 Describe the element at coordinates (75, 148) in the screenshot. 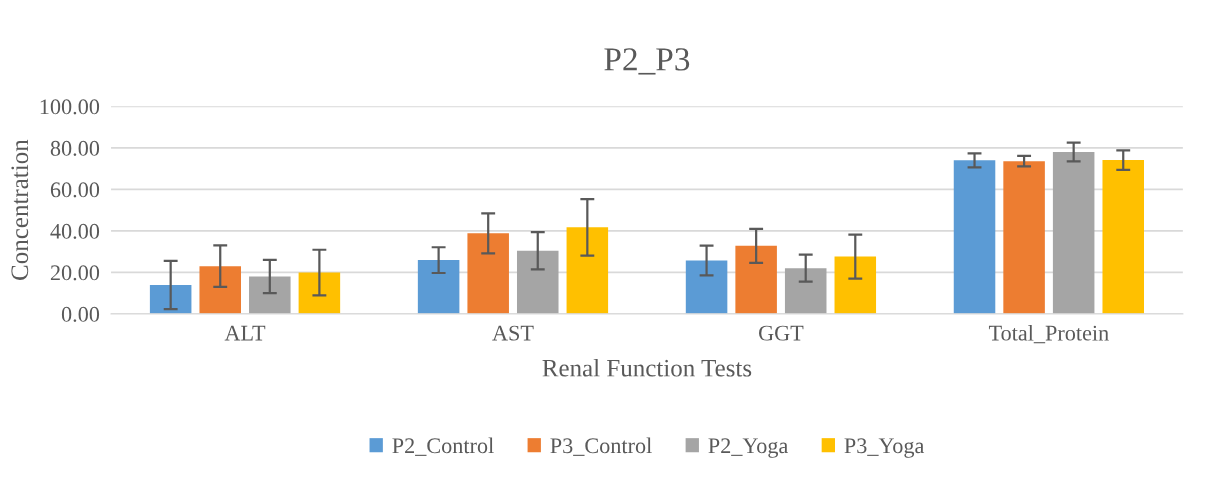

I see `y-tick-label: 80.00` at that location.